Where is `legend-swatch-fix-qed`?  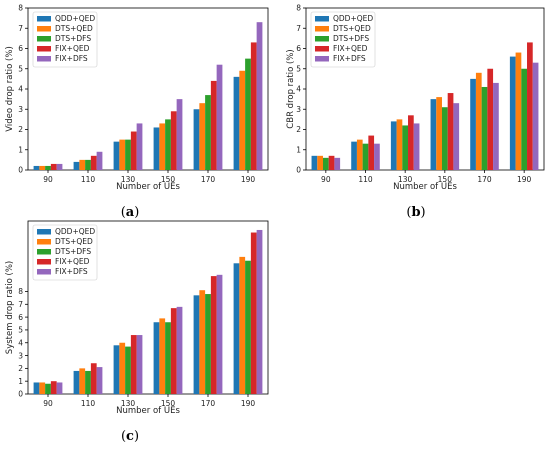
legend-swatch-fix-qed is located at coordinates (322, 49).